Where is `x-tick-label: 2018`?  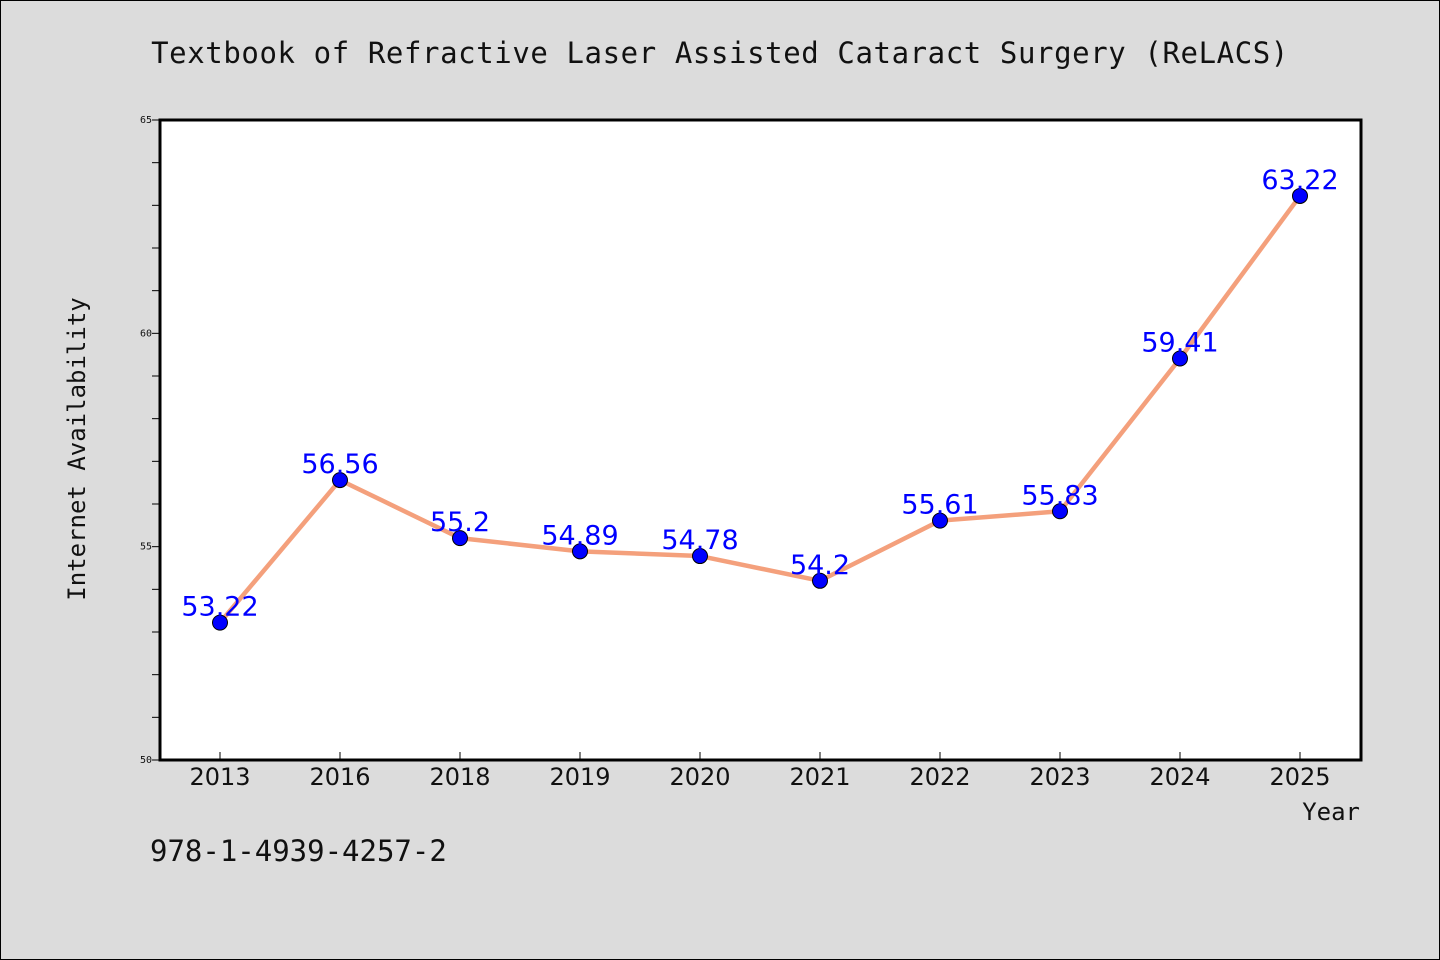
x-tick-label: 2018 is located at coordinates (459, 777).